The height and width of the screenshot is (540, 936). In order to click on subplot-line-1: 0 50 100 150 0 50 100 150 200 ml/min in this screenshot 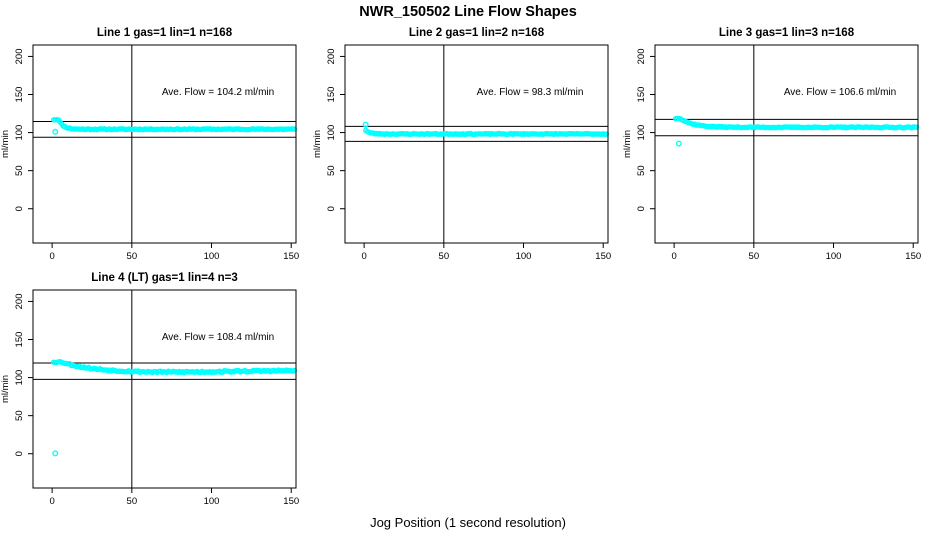, I will do `click(149, 153)`.